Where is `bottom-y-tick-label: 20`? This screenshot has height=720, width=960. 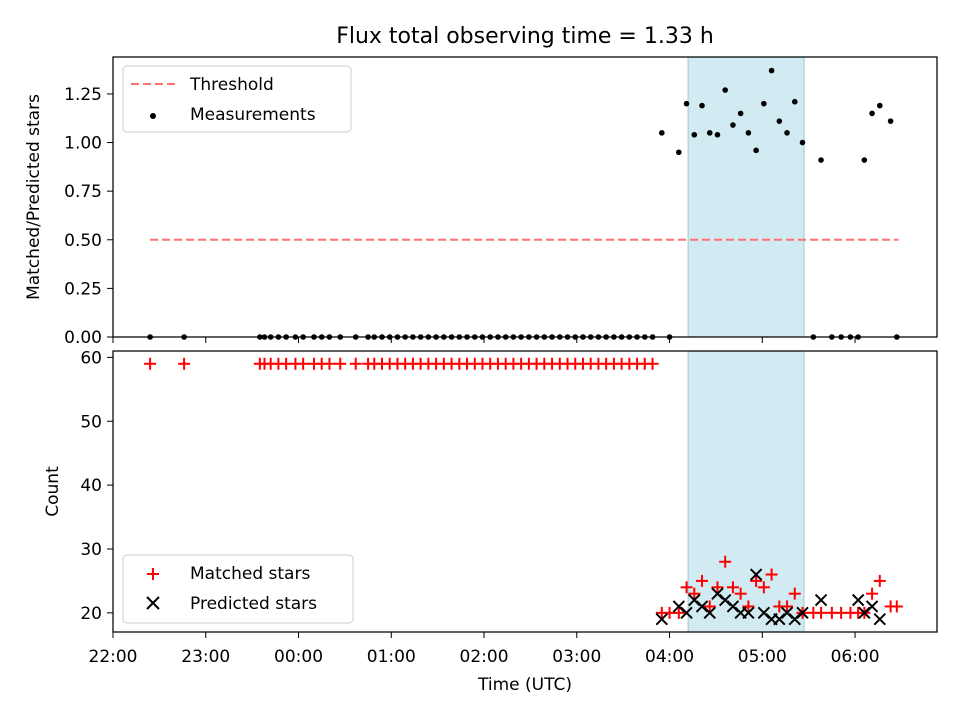 bottom-y-tick-label: 20 is located at coordinates (91, 614).